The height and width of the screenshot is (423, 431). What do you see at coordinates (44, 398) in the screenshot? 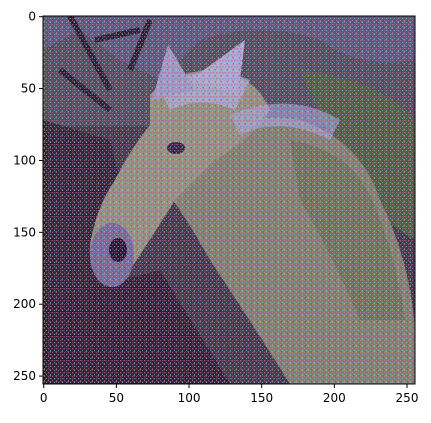
I see `x-tick-label: 0` at bounding box center [44, 398].